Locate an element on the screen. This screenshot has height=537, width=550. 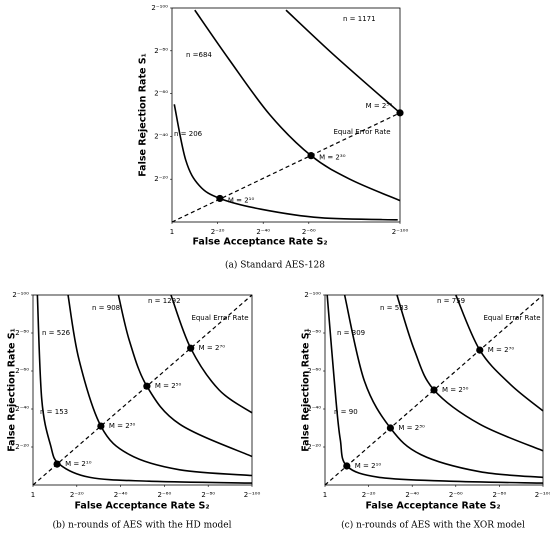
curve-label: n =684 is located at coordinates (199, 55).